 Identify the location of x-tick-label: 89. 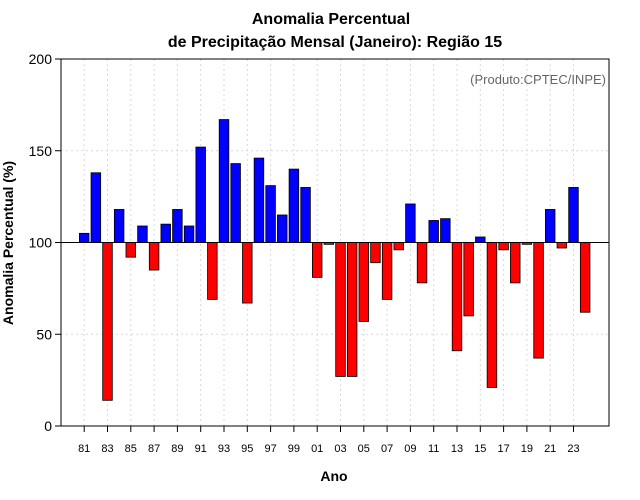
(177, 449).